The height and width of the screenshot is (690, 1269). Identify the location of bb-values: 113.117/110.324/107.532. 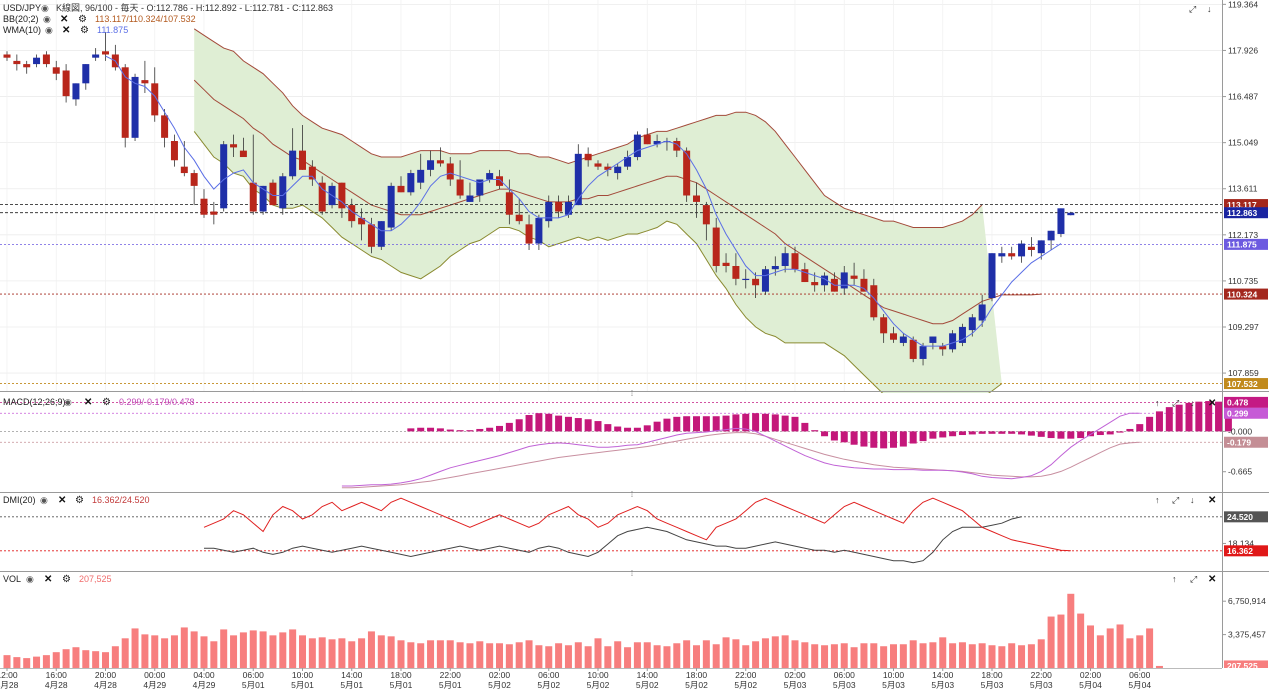
(145, 19).